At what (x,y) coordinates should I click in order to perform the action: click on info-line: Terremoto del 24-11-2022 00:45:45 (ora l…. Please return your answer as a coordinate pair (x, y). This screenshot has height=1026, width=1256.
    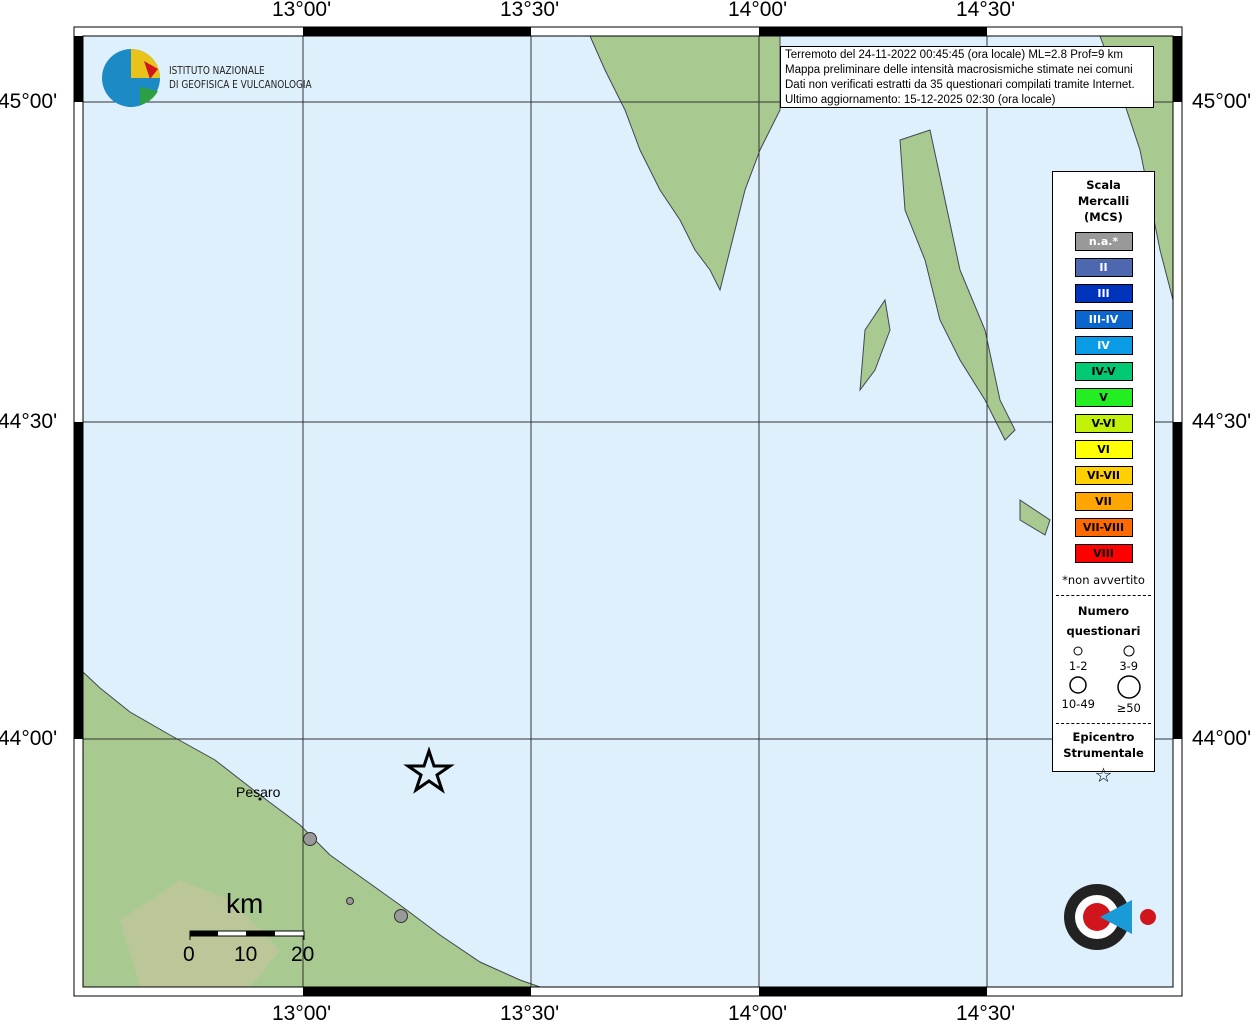
    Looking at the image, I should click on (954, 55).